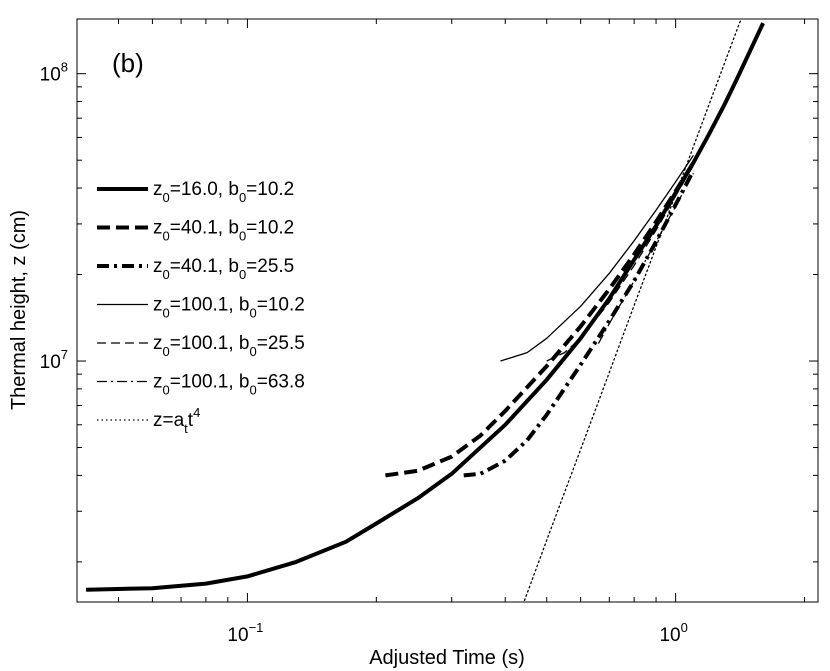 This screenshot has height=671, width=830. Describe the element at coordinates (54, 73) in the screenshot. I see `y-tick-label: 10⁸` at that location.